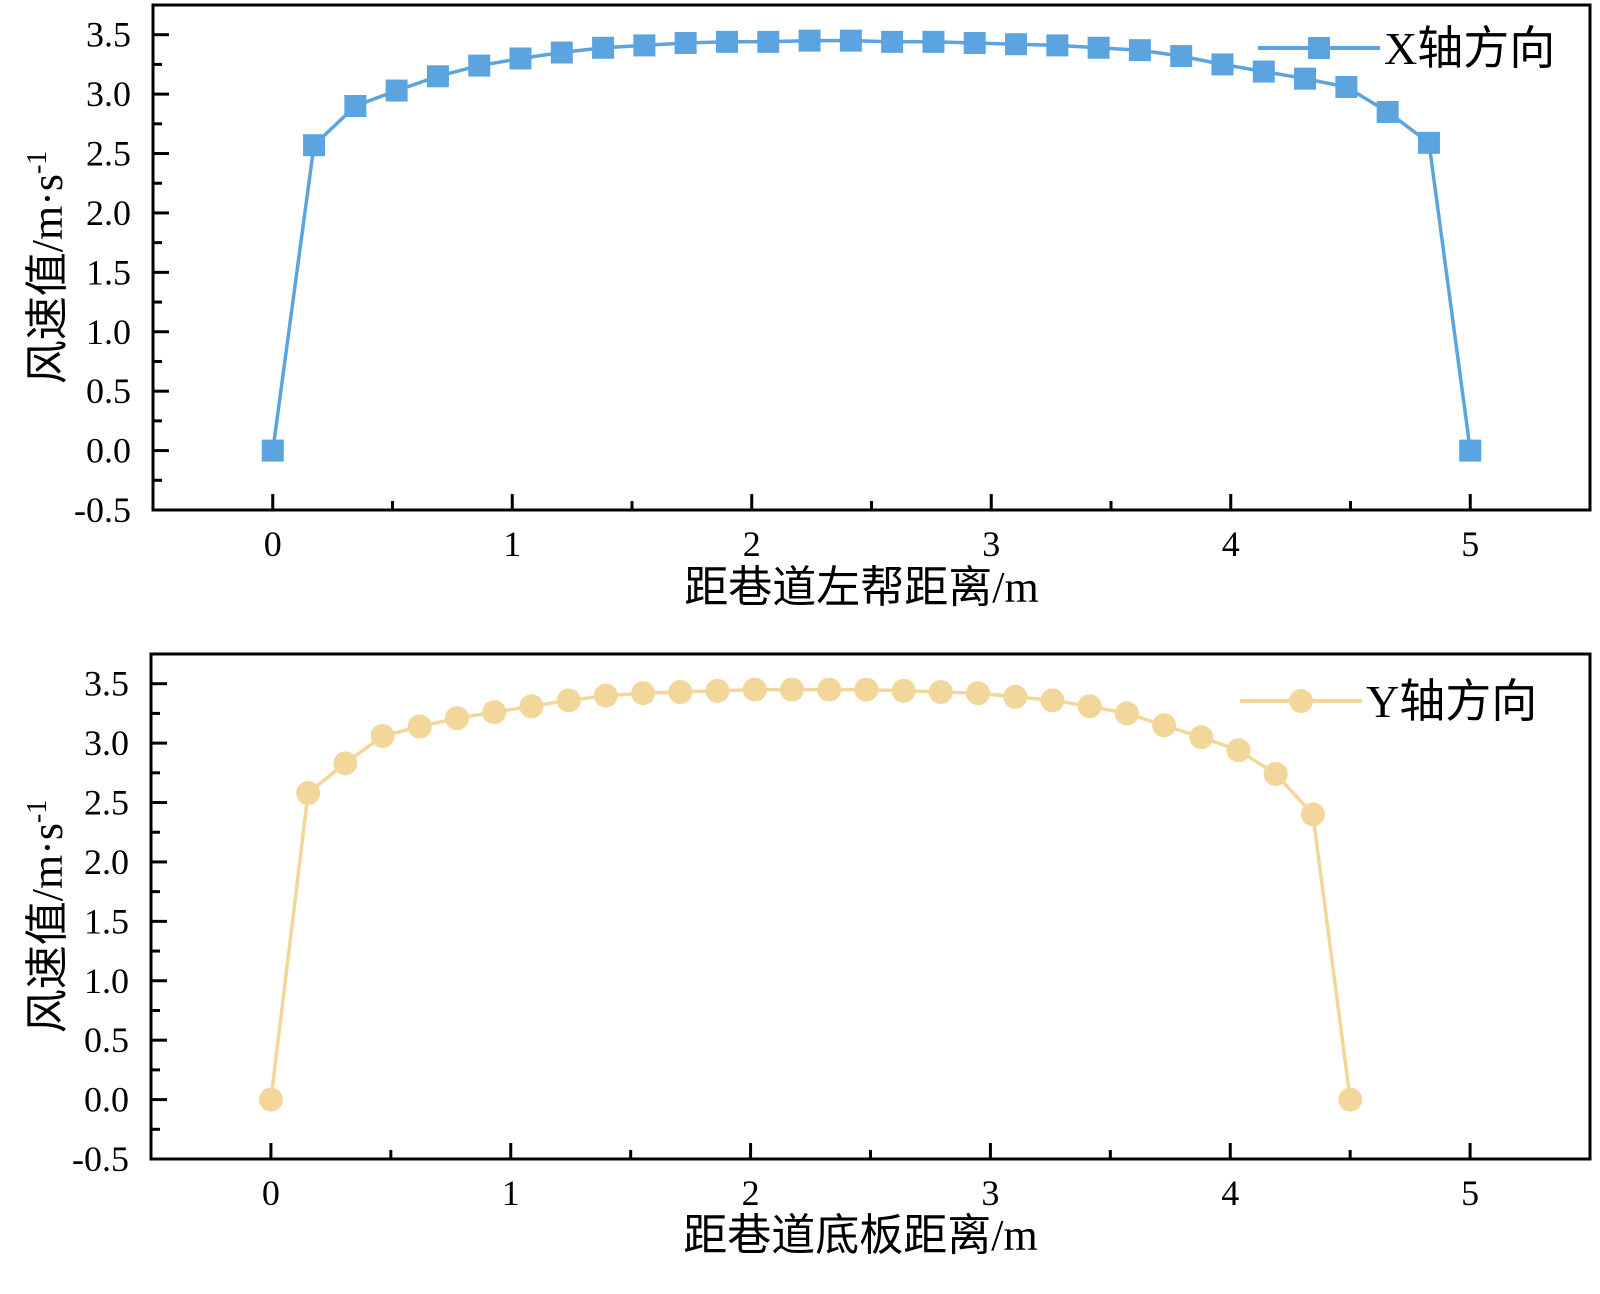  I want to click on legend-label: Y轴方向, so click(1451, 701).